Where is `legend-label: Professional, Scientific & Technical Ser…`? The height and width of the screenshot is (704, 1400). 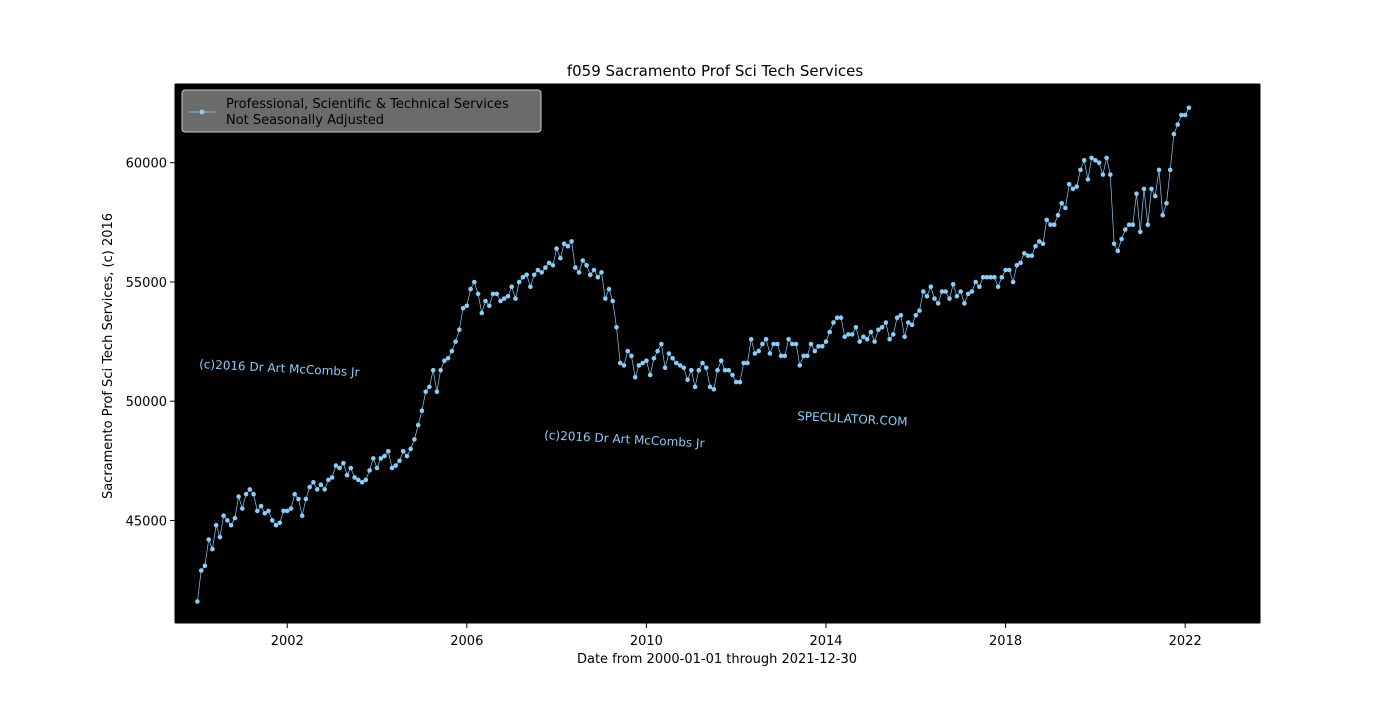 legend-label: Professional, Scientific & Technical Ser… is located at coordinates (367, 112).